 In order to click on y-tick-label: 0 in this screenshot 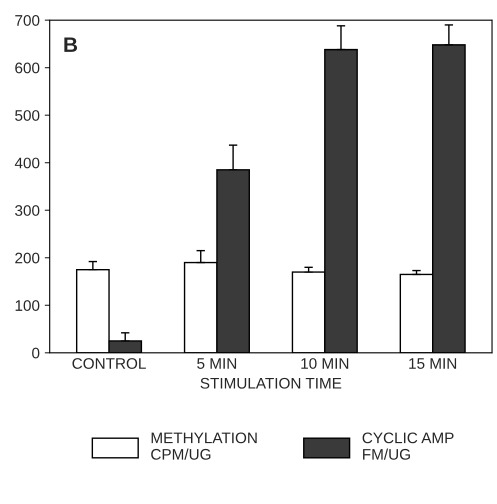, I will do `click(36, 353)`.